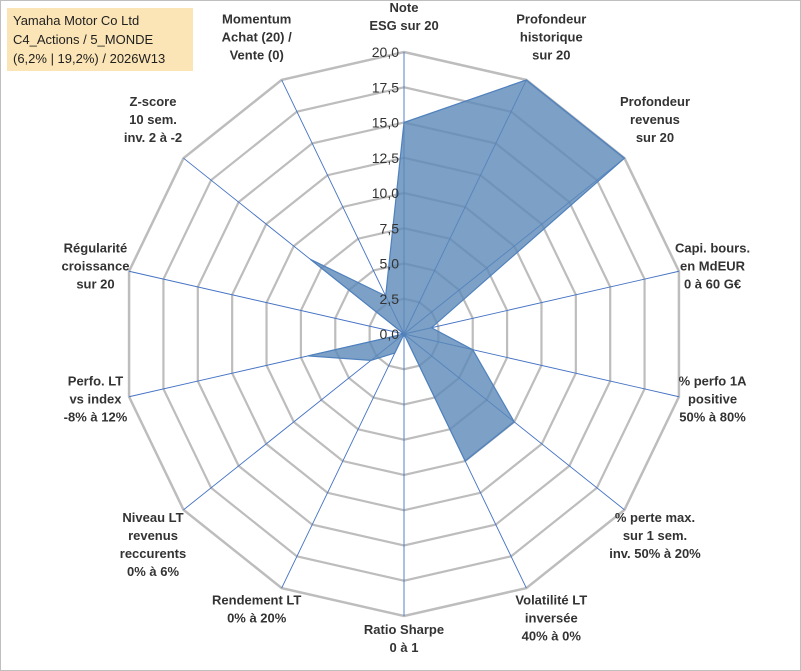  Describe the element at coordinates (655, 553) in the screenshot. I see `axis-label-line: inv. 50% à 20%` at that location.